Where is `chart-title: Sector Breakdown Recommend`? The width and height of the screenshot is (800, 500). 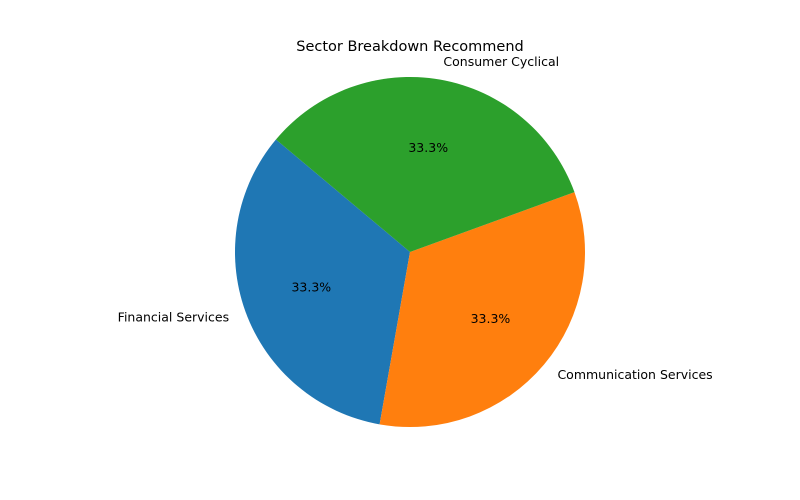
chart-title: Sector Breakdown Recommend is located at coordinates (410, 47).